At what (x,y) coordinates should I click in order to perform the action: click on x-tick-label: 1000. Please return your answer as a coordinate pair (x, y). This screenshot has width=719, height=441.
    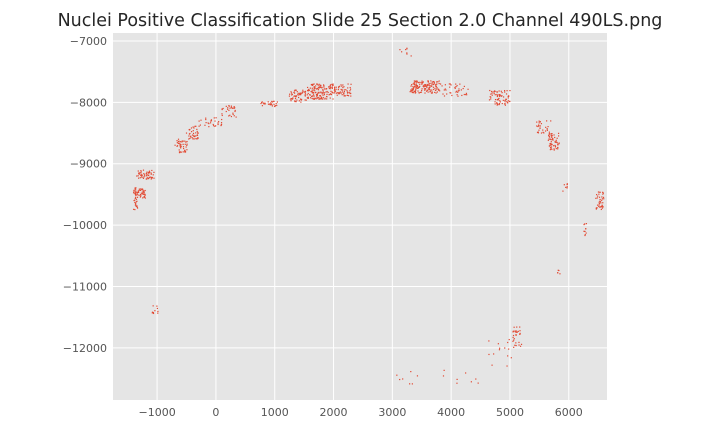
    Looking at the image, I should click on (275, 412).